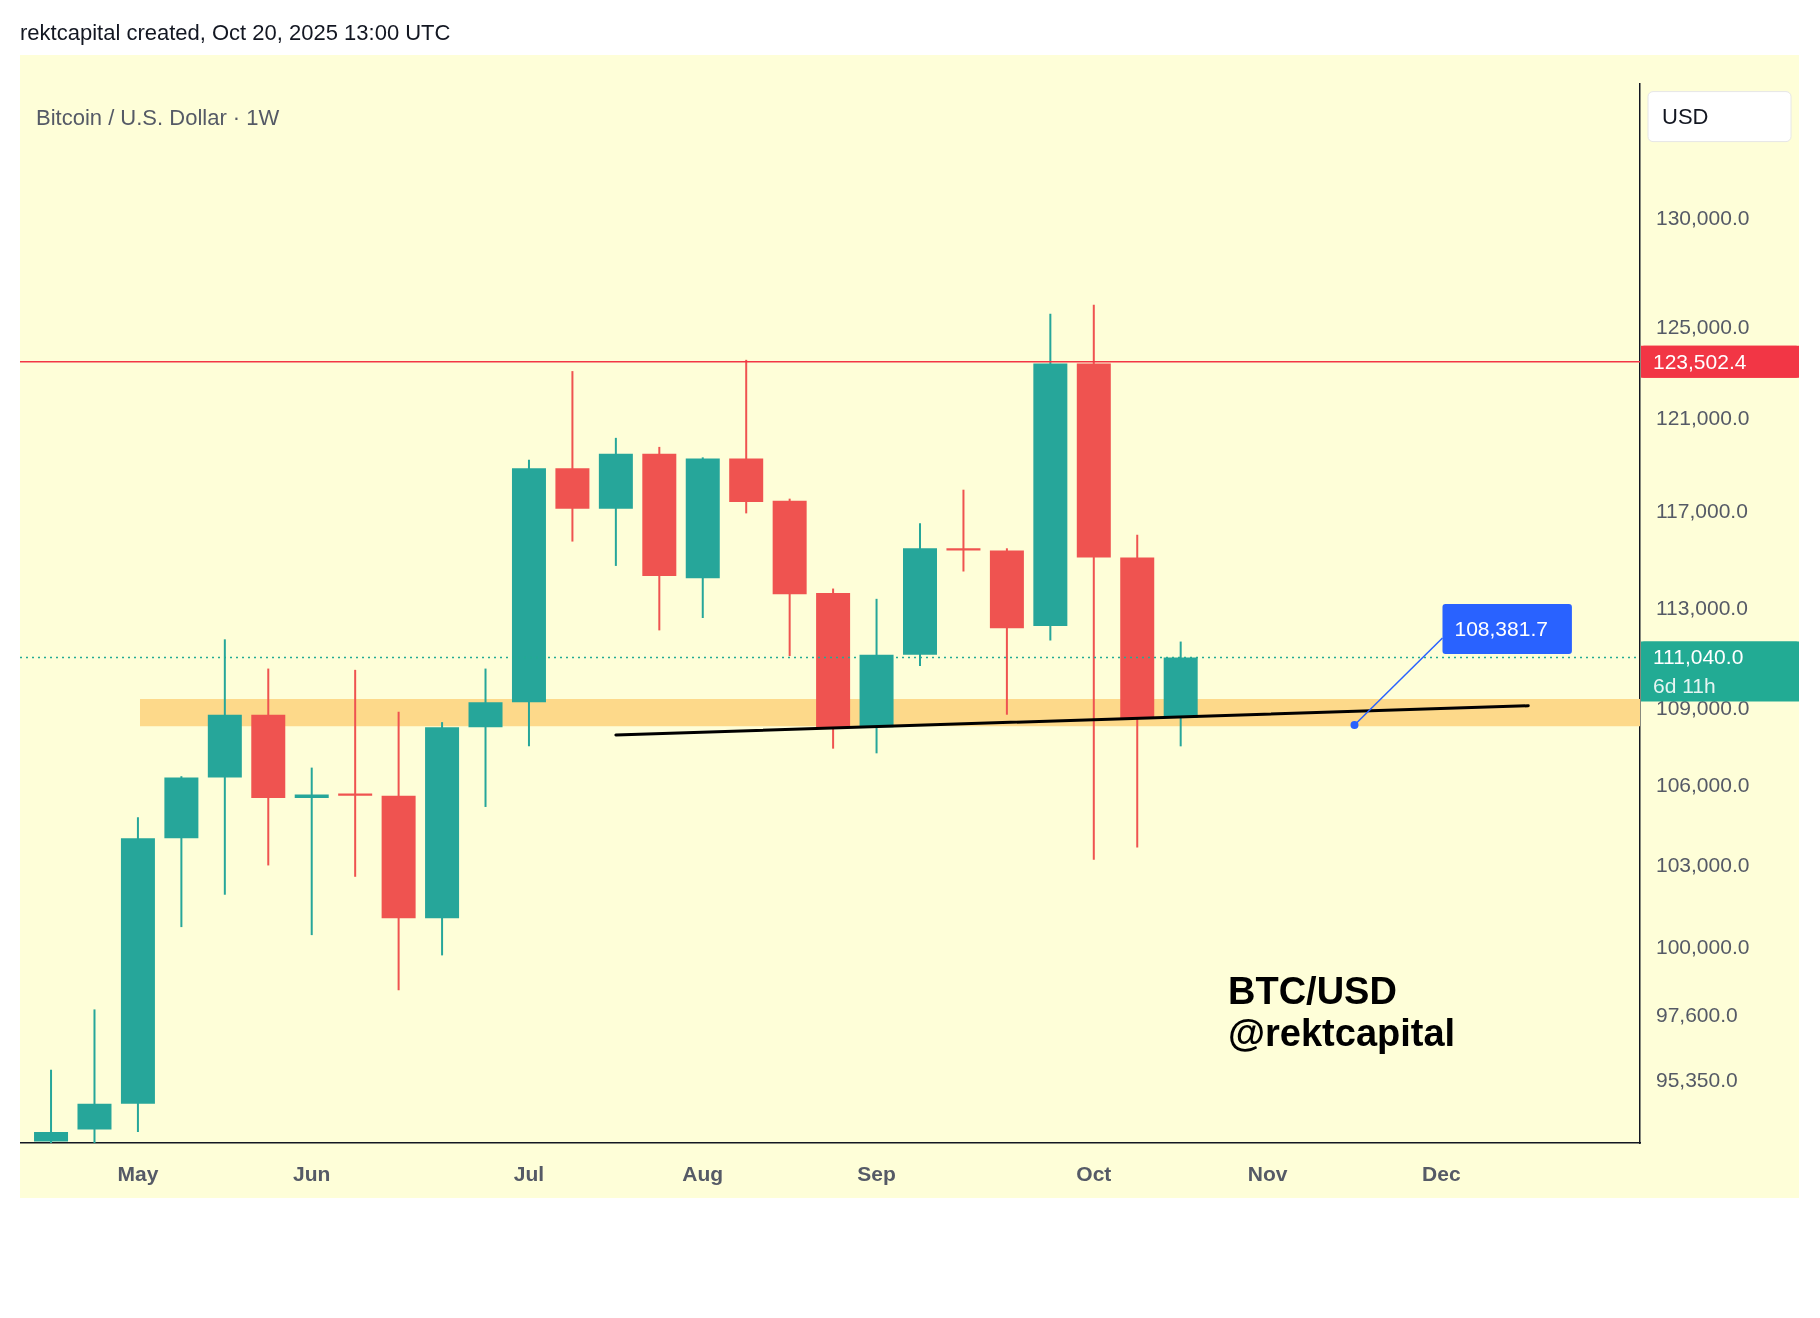  Describe the element at coordinates (1698, 657) in the screenshot. I see `ref-line-label: 111,040.0` at that location.